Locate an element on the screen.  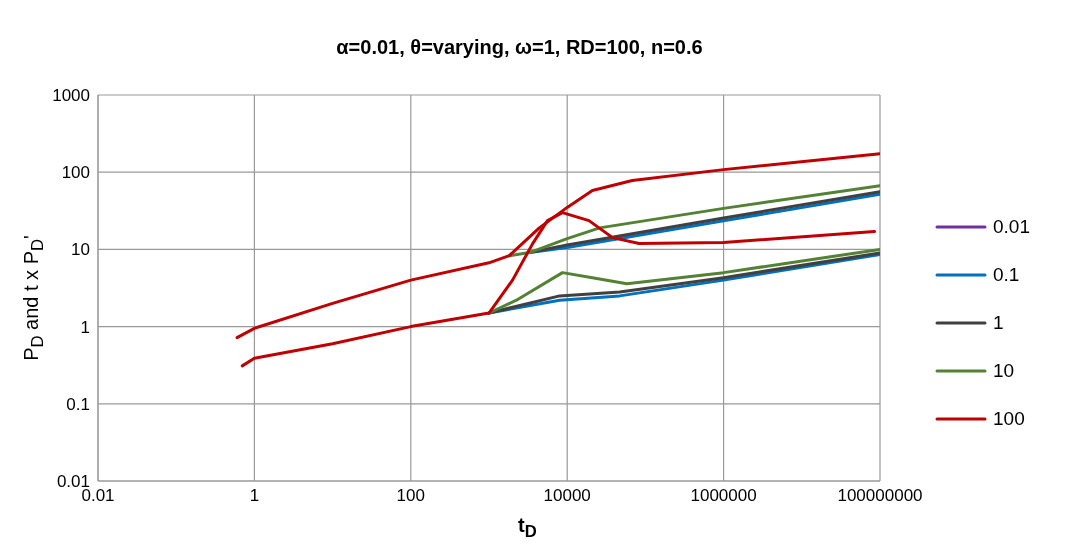
x-tick-label: 1000000 is located at coordinates (723, 496).